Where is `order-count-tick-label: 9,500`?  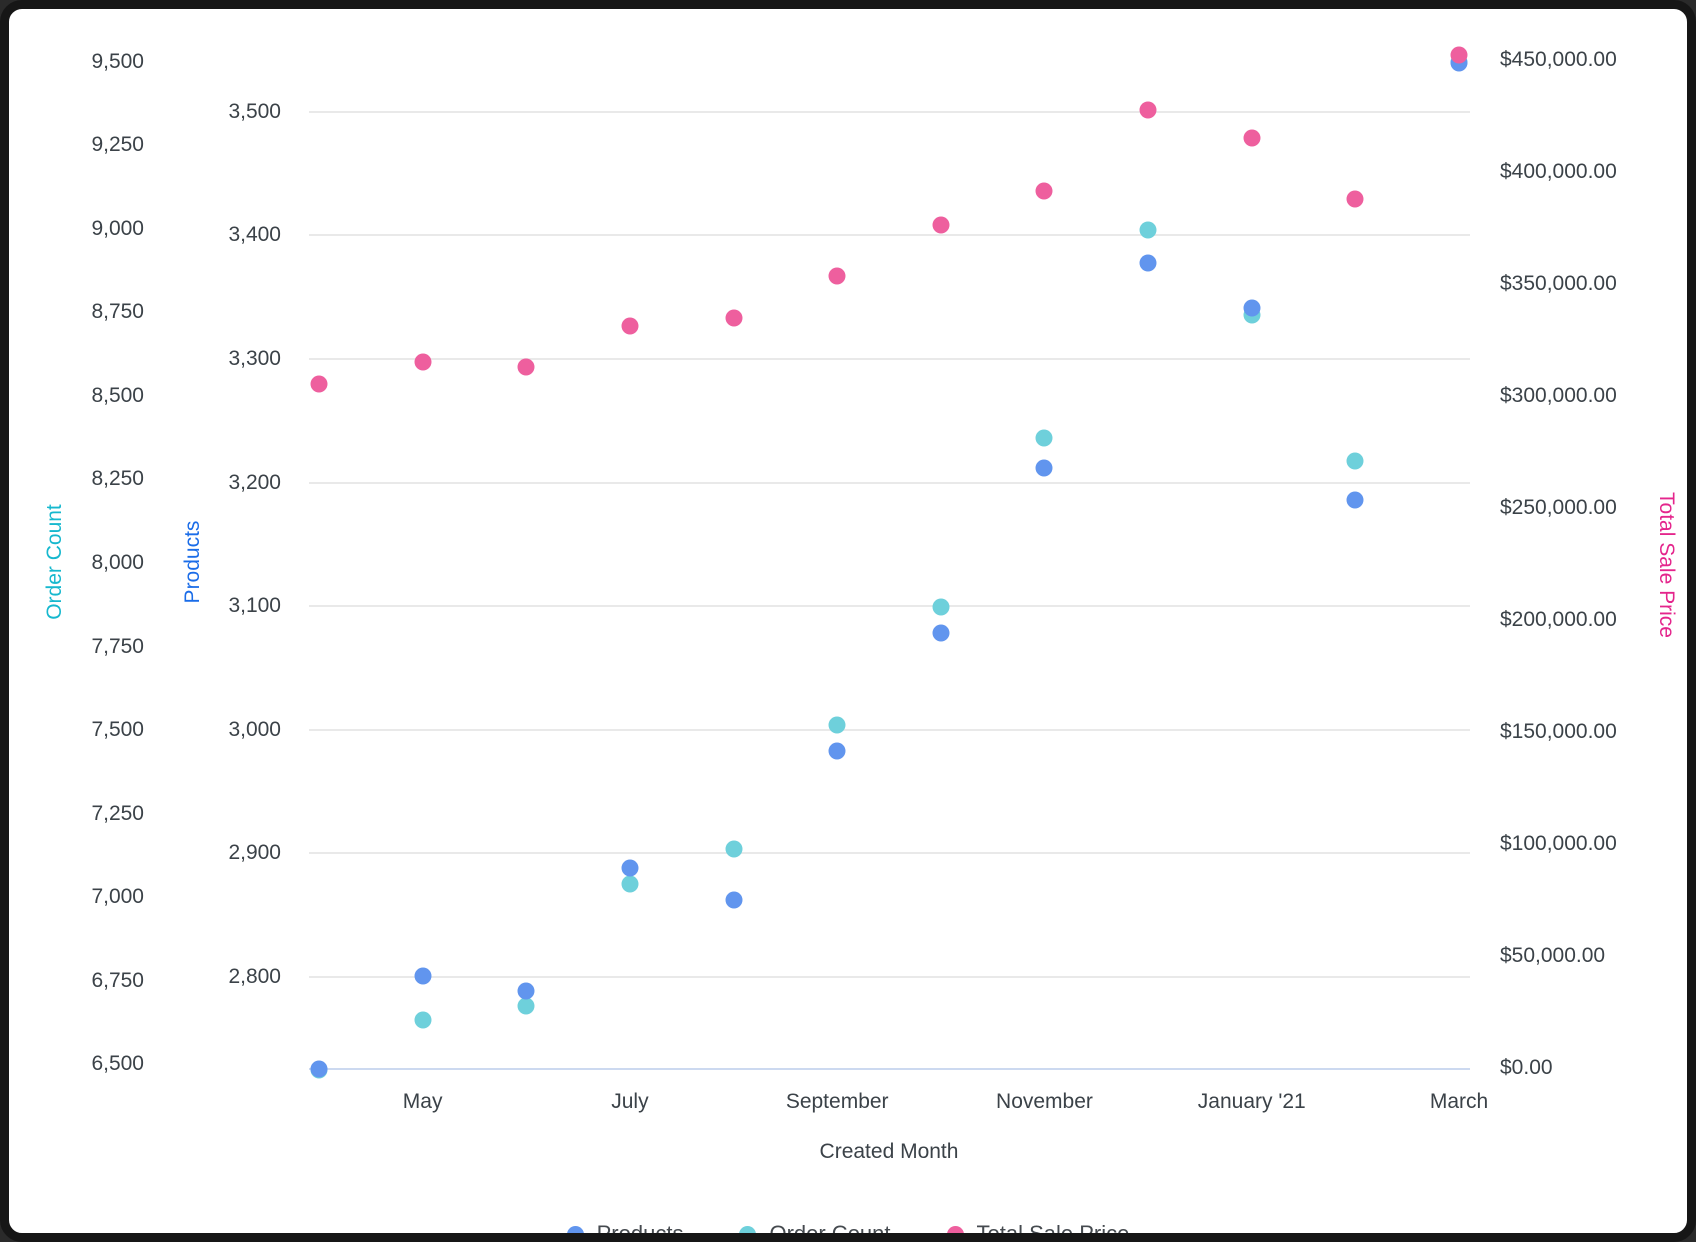 order-count-tick-label: 9,500 is located at coordinates (117, 61).